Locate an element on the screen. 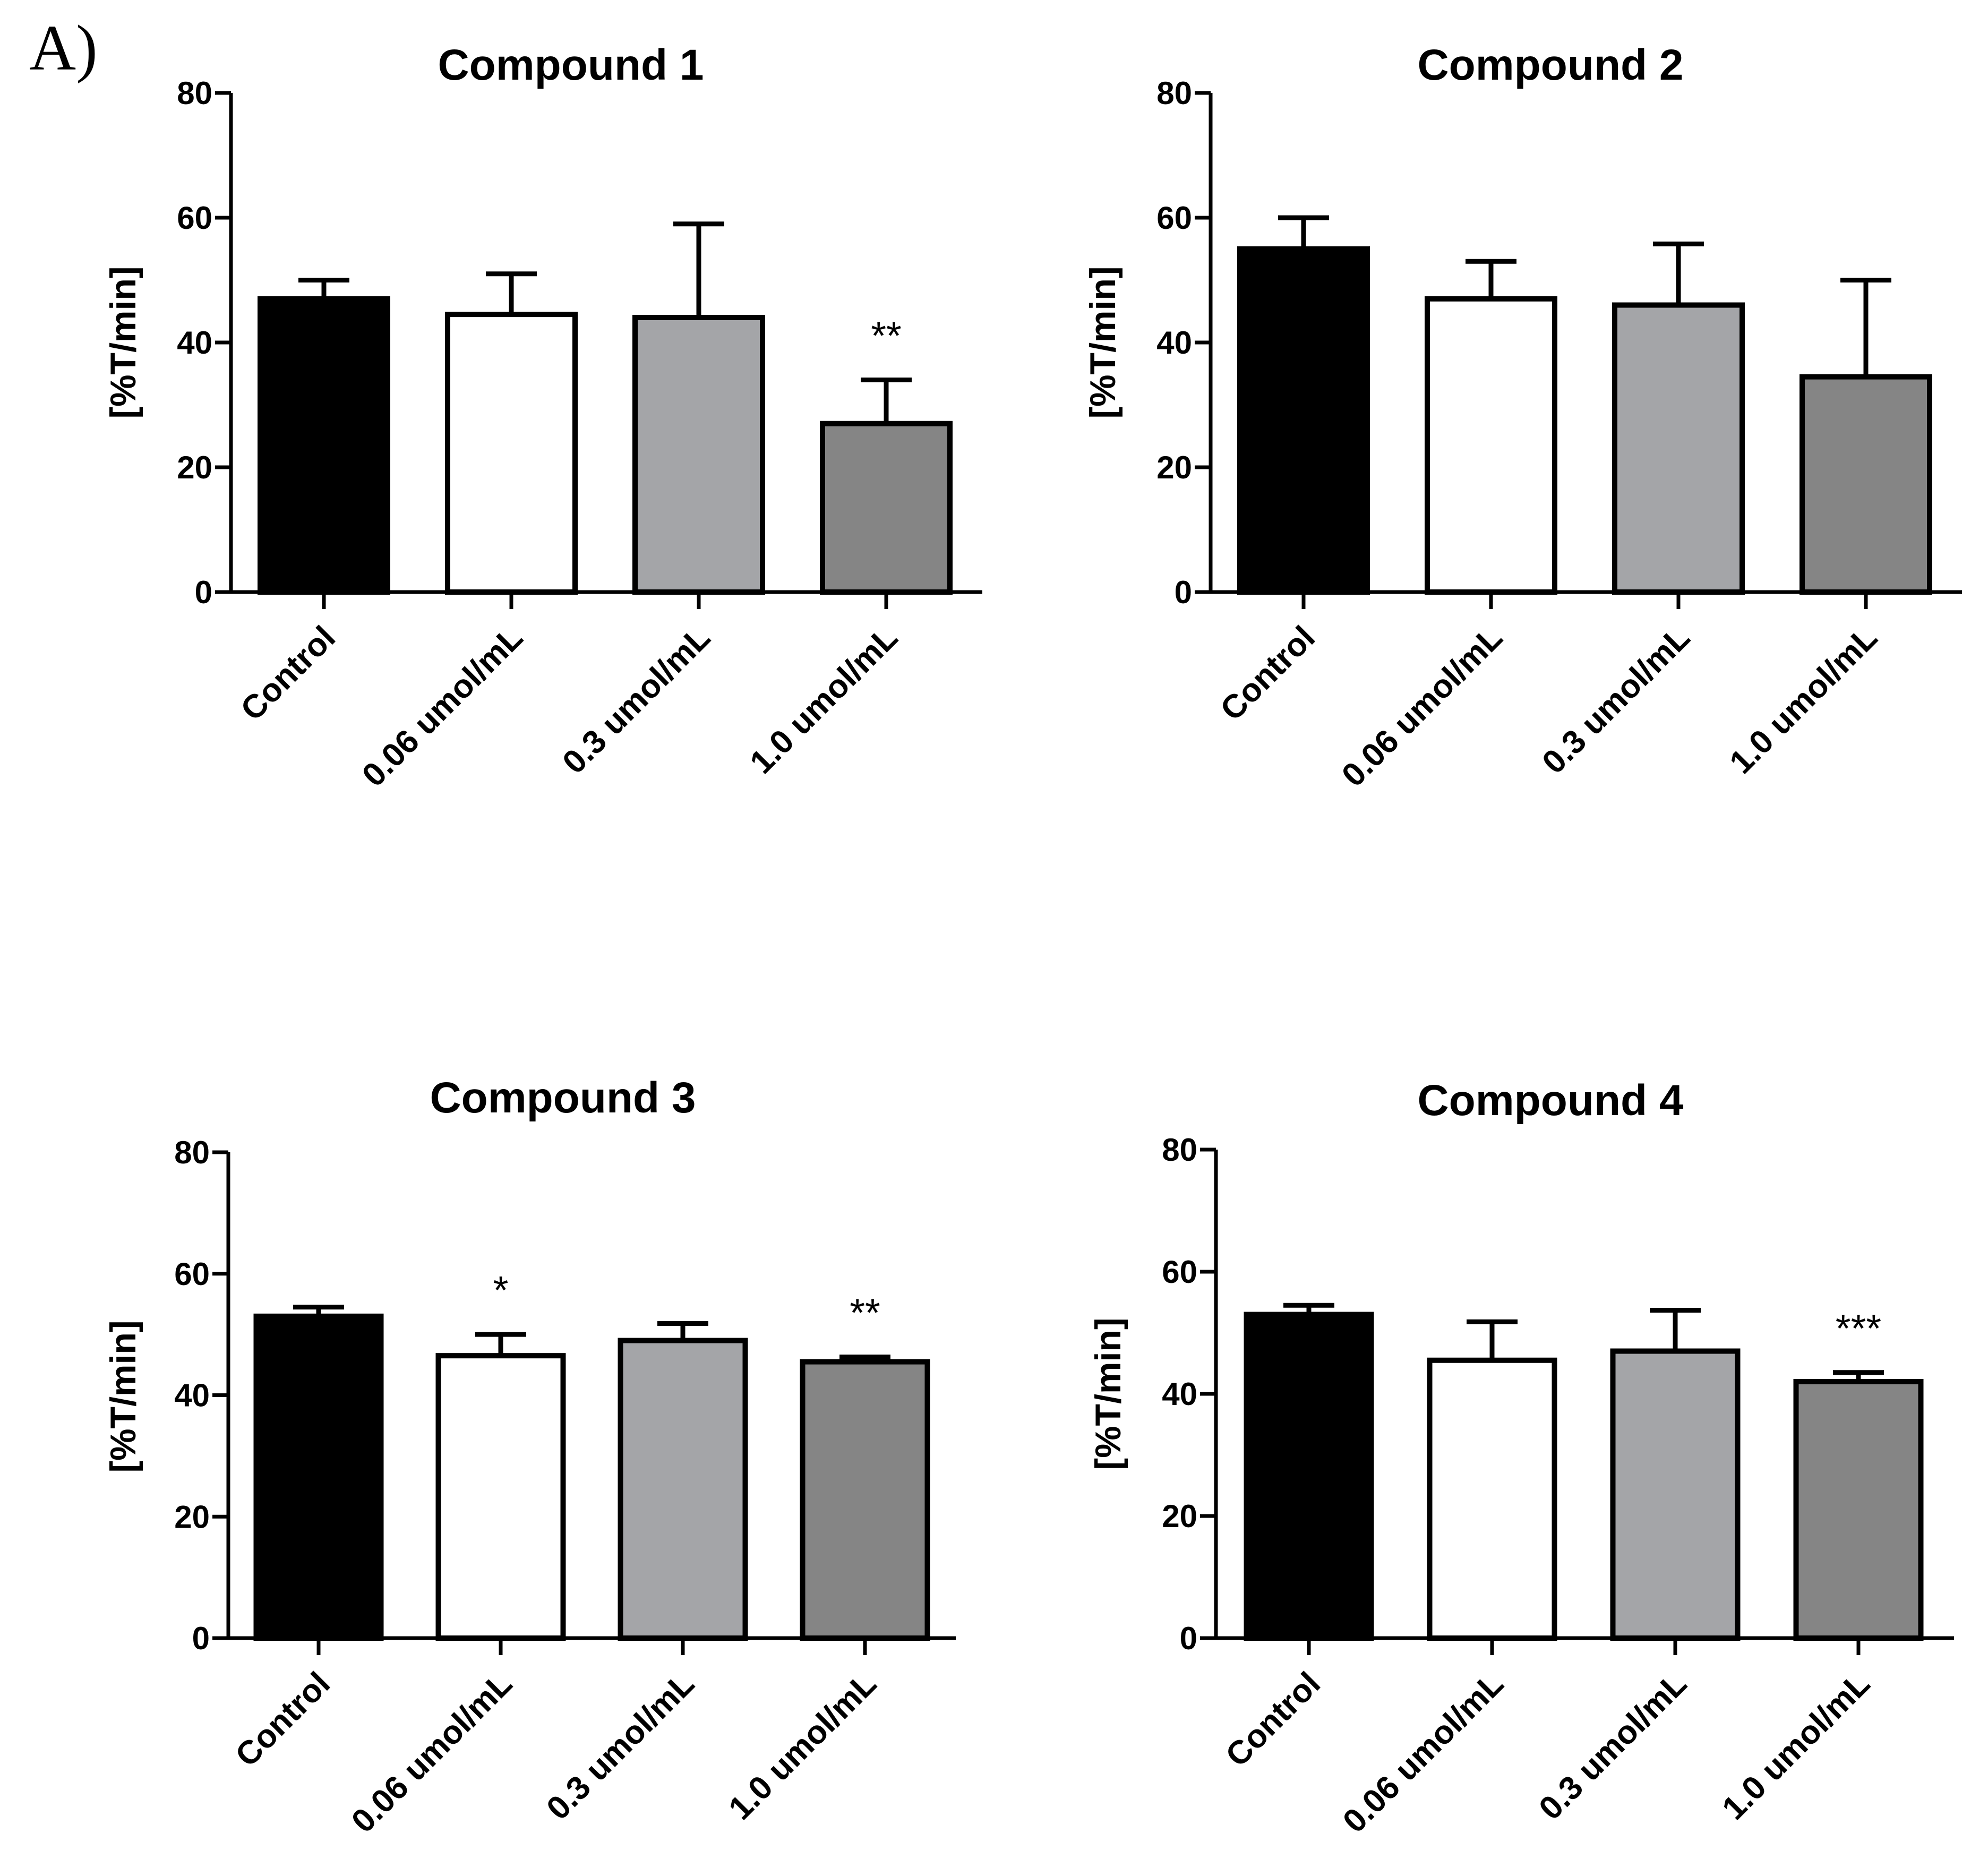  chart-title: Compound 1 is located at coordinates (571, 65).